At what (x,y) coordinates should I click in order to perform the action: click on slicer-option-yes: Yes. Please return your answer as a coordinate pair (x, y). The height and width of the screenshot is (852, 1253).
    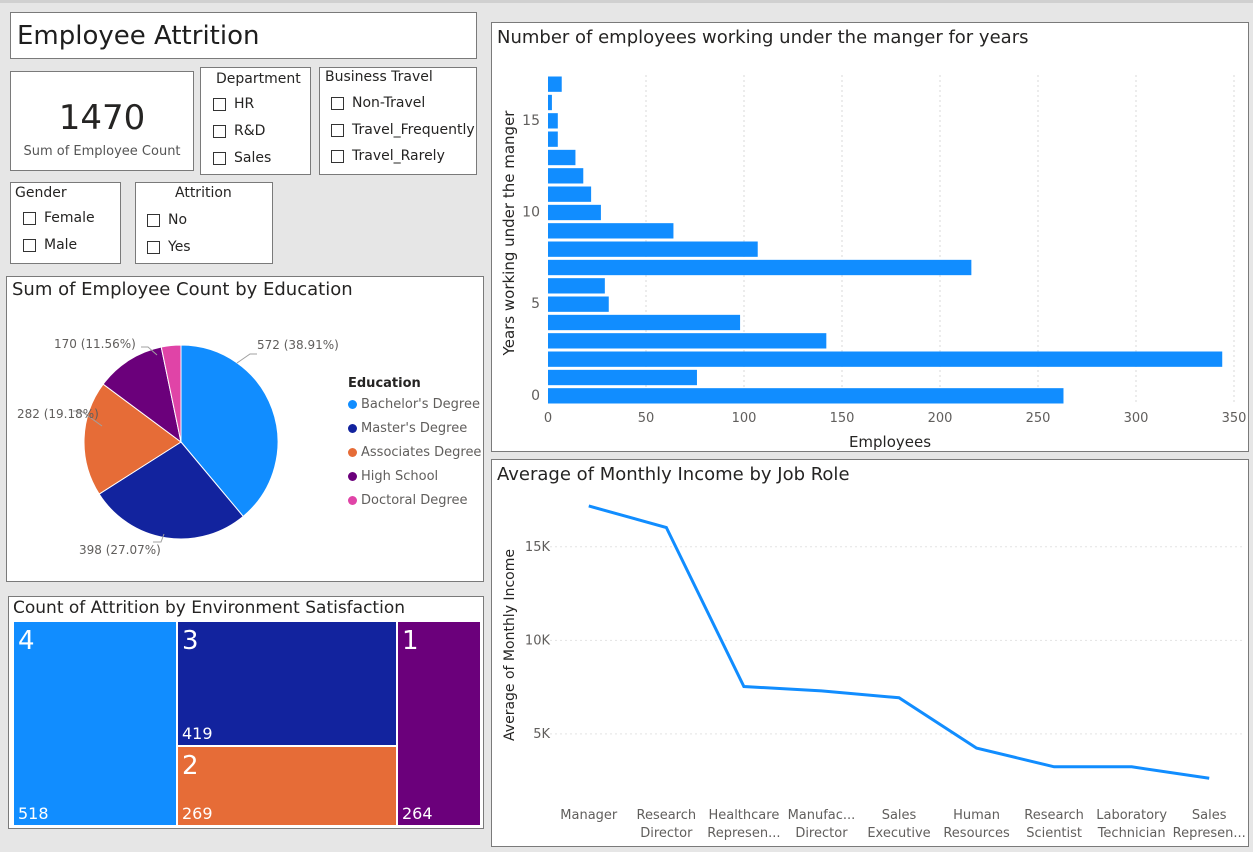
    Looking at the image, I should click on (169, 247).